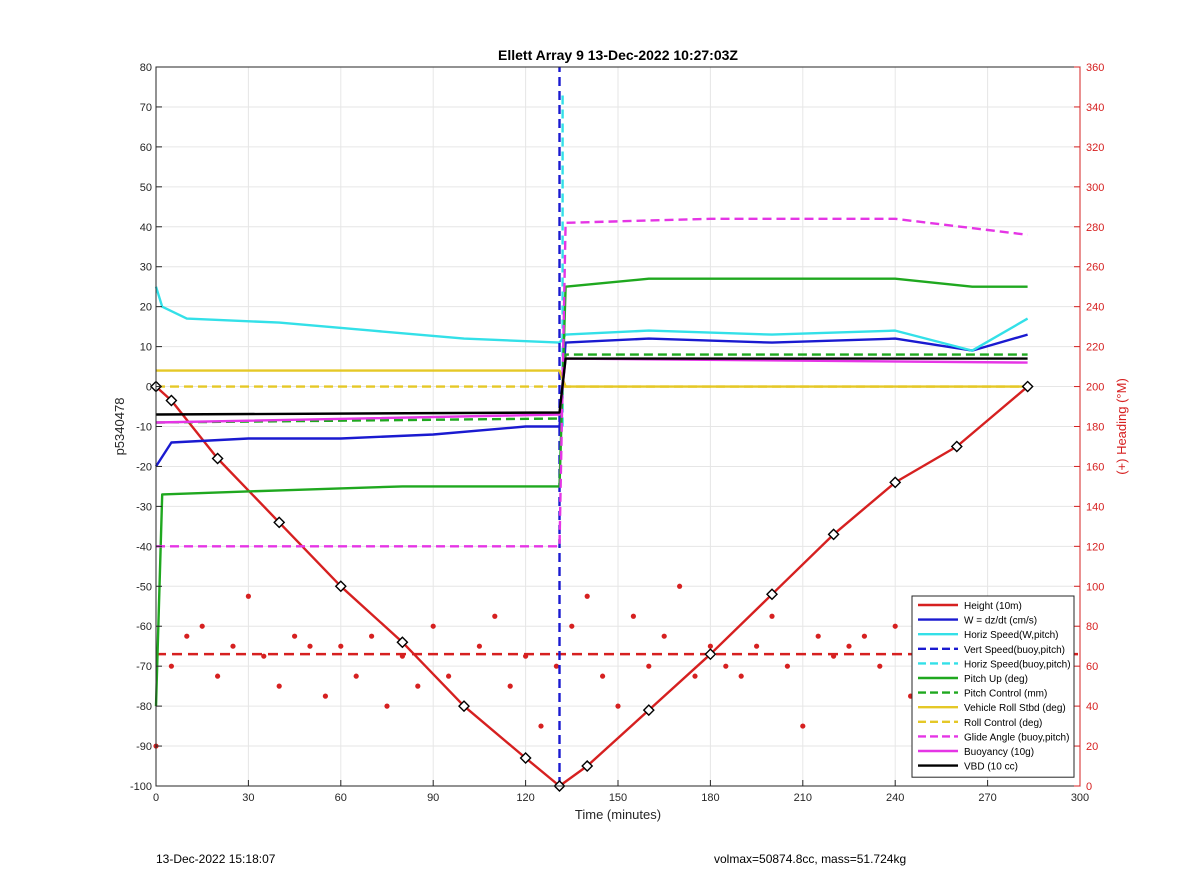  Describe the element at coordinates (999, 752) in the screenshot. I see `legend-label: Buoyancy (10g)` at that location.